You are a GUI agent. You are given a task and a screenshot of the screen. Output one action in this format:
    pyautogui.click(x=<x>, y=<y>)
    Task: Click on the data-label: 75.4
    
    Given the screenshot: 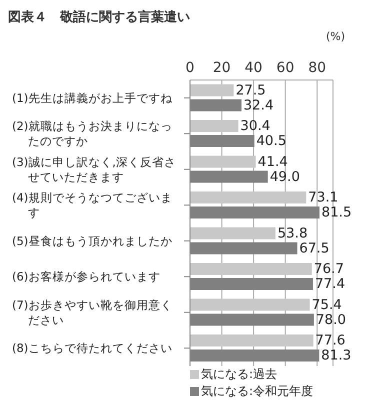 What is the action you would take?
    pyautogui.click(x=327, y=304)
    